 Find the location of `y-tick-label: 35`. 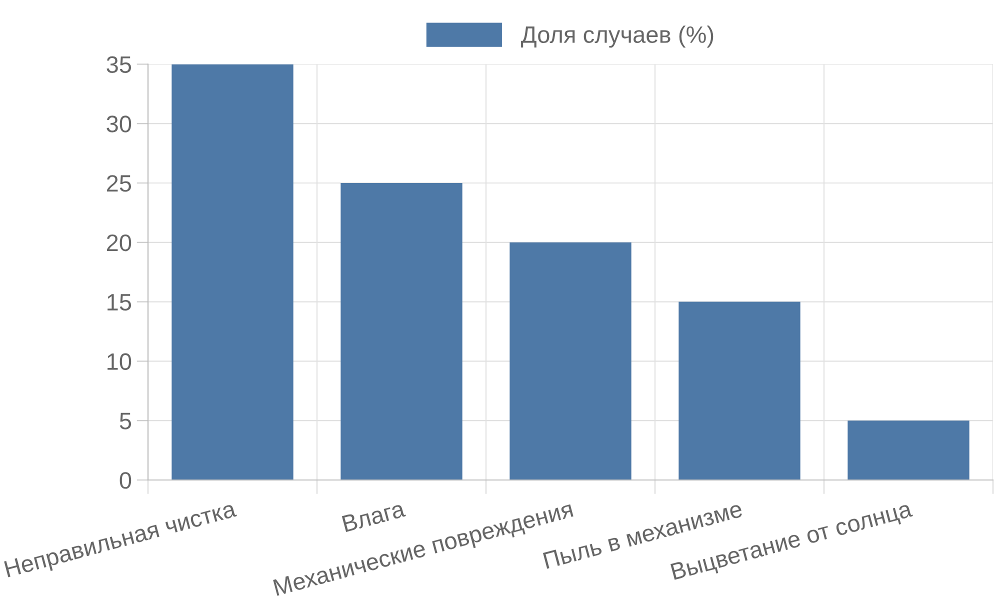

y-tick-label: 35 is located at coordinates (119, 64).